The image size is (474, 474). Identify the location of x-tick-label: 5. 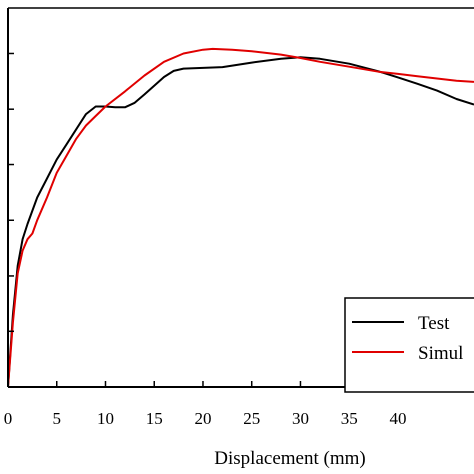
(56, 418).